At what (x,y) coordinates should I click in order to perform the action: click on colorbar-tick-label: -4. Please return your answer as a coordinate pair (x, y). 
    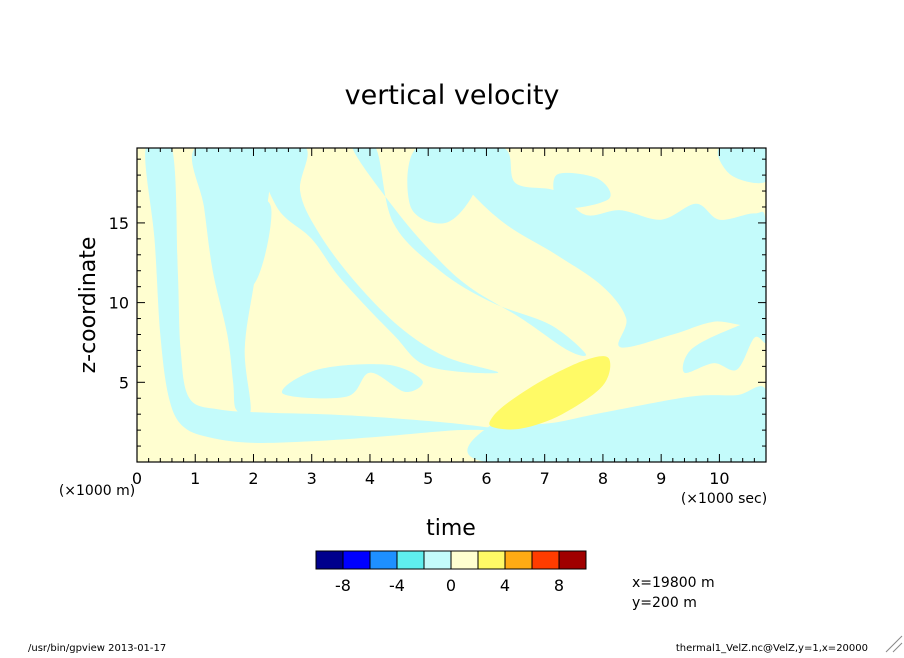
    Looking at the image, I should click on (397, 585).